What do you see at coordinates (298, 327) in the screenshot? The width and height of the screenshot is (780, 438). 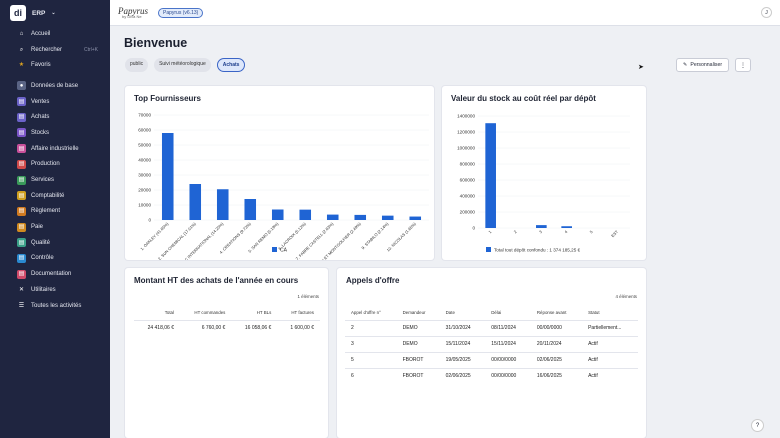 I see `table-cell: 1 600,00 €` at bounding box center [298, 327].